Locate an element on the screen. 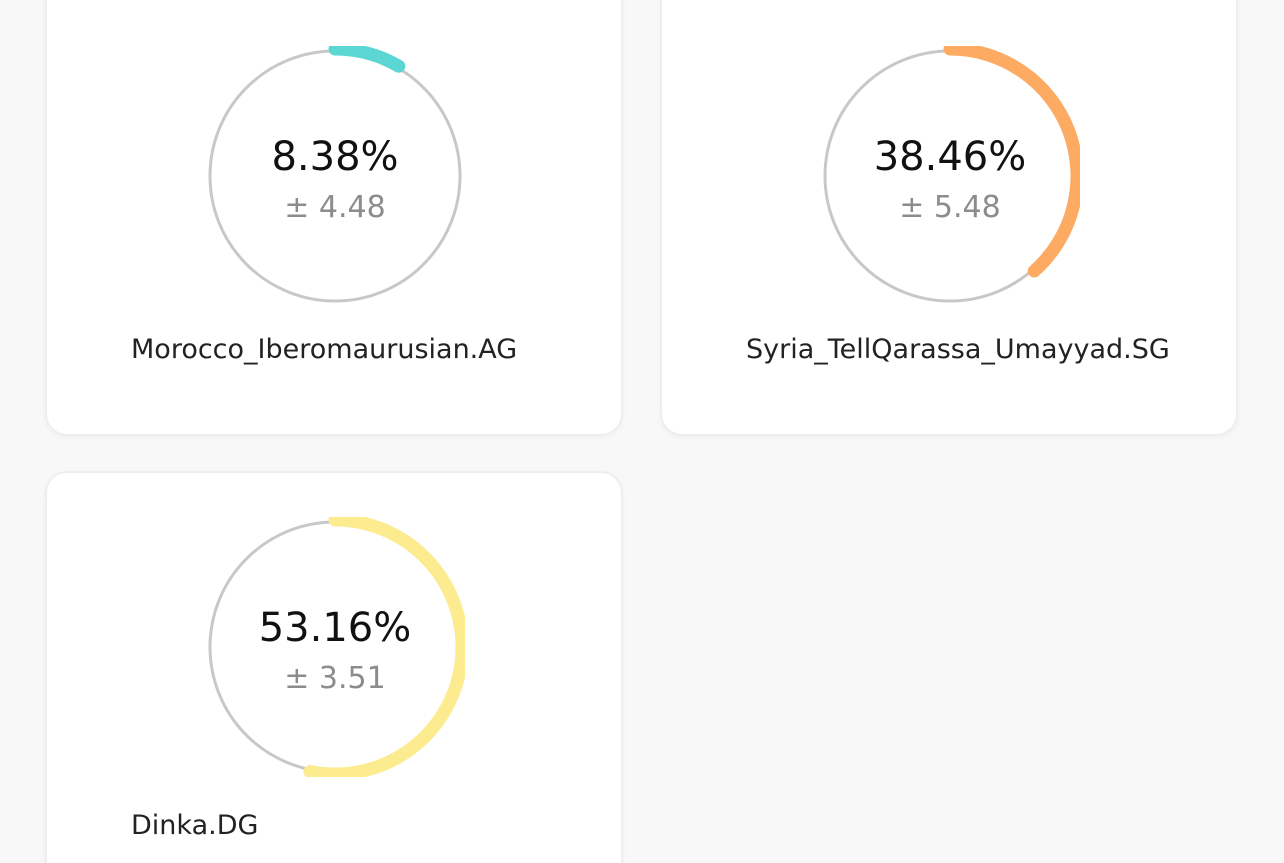 Image resolution: width=1284 pixels, height=863 pixels. error-margin: ± 5.48 is located at coordinates (950, 207).